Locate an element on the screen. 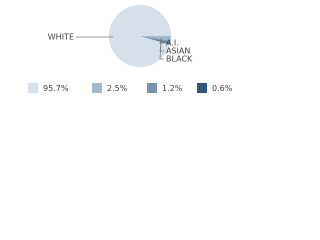 The width and height of the screenshot is (320, 240). legend-label: 95.7% is located at coordinates (56, 88).